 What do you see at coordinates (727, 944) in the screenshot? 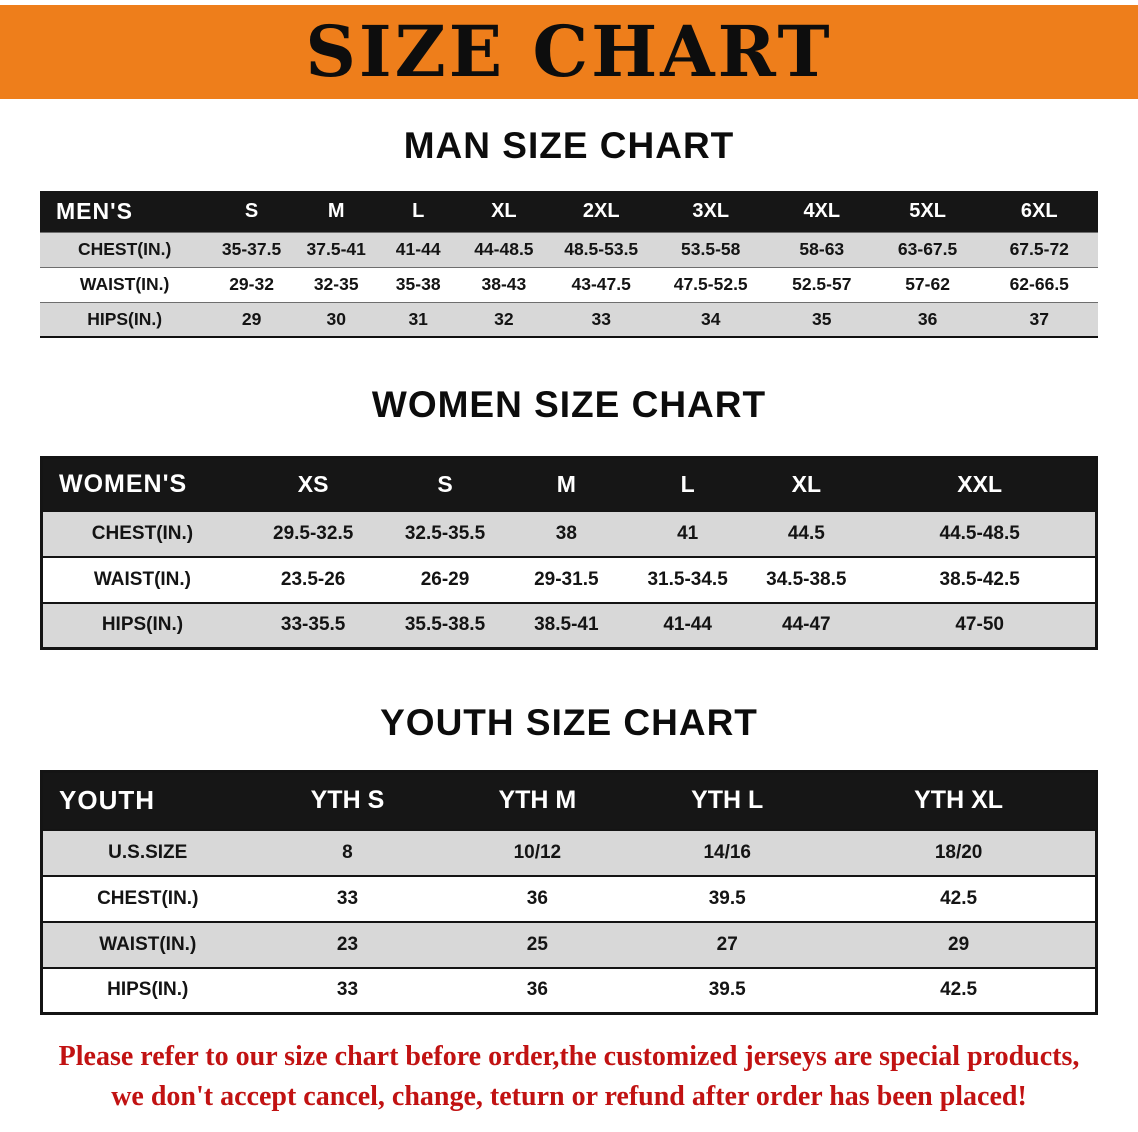
I see `size-value: 27` at bounding box center [727, 944].